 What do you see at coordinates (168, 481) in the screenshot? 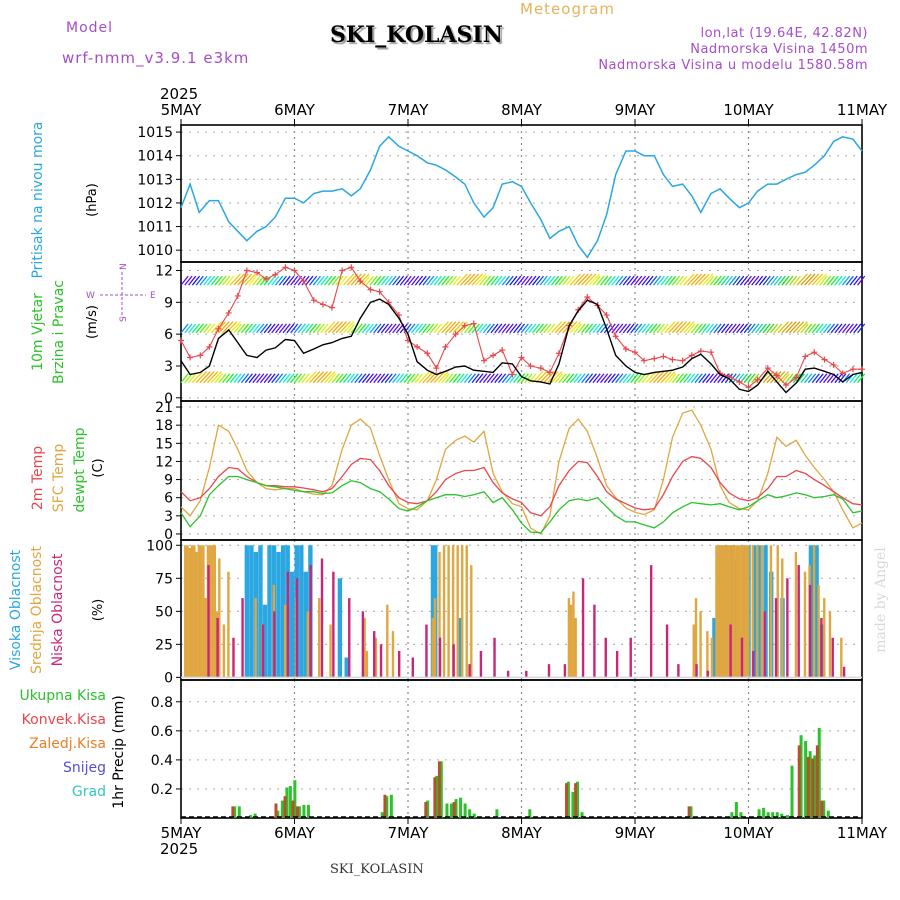
I see `y-tick-label: 9` at bounding box center [168, 481].